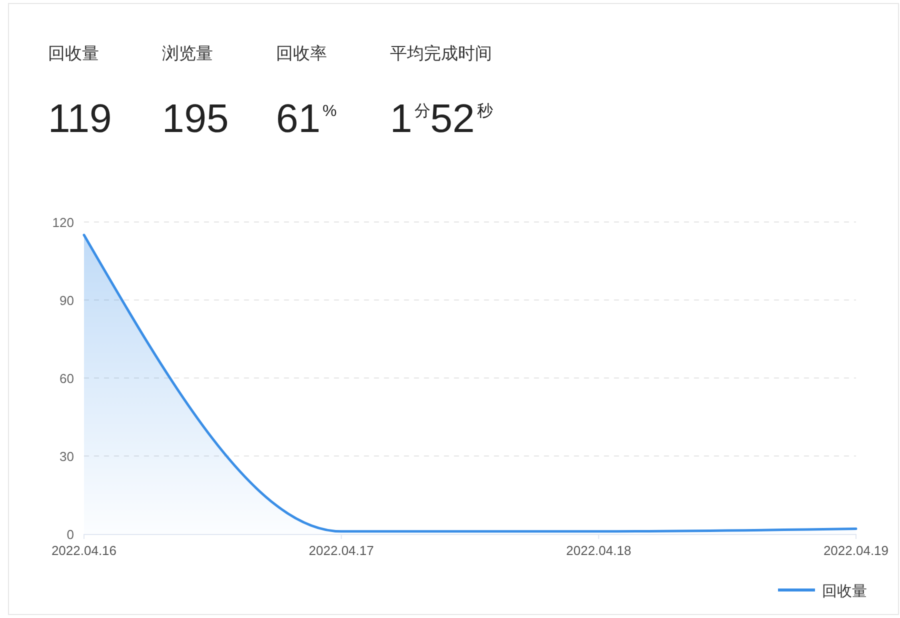 The height and width of the screenshot is (618, 900). What do you see at coordinates (441, 53) in the screenshot?
I see `text: 平均完成时间` at bounding box center [441, 53].